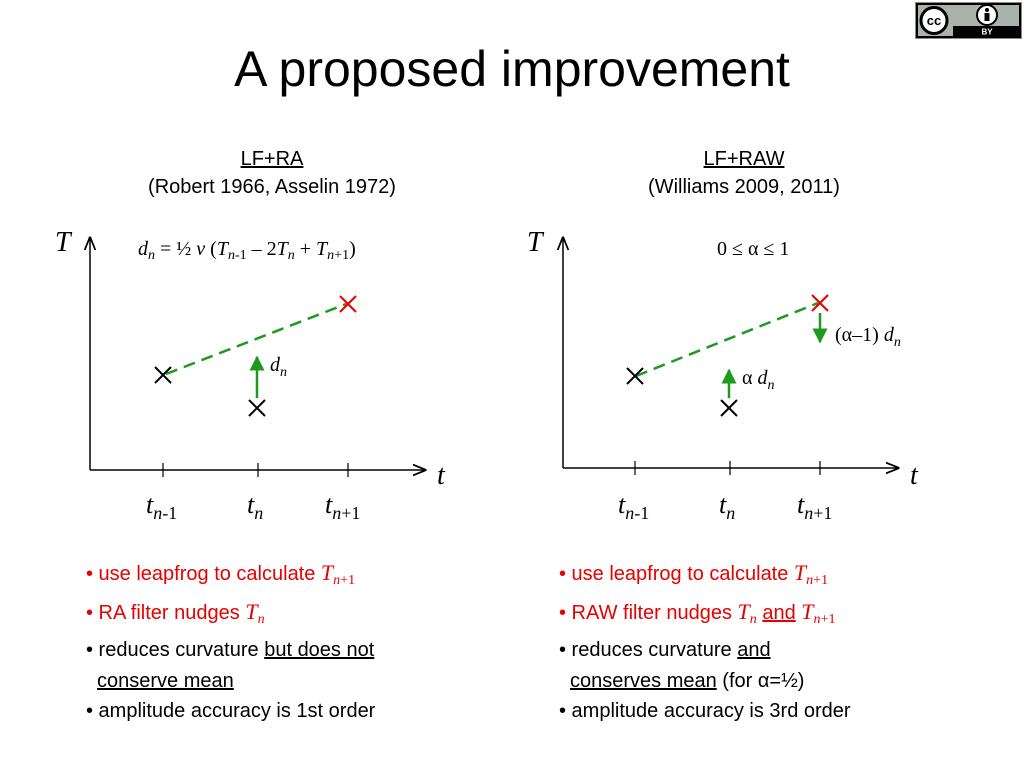 Image resolution: width=1024 pixels, height=768 pixels. I want to click on right-tick-label-n-plus-1: tn+1, so click(814, 506).